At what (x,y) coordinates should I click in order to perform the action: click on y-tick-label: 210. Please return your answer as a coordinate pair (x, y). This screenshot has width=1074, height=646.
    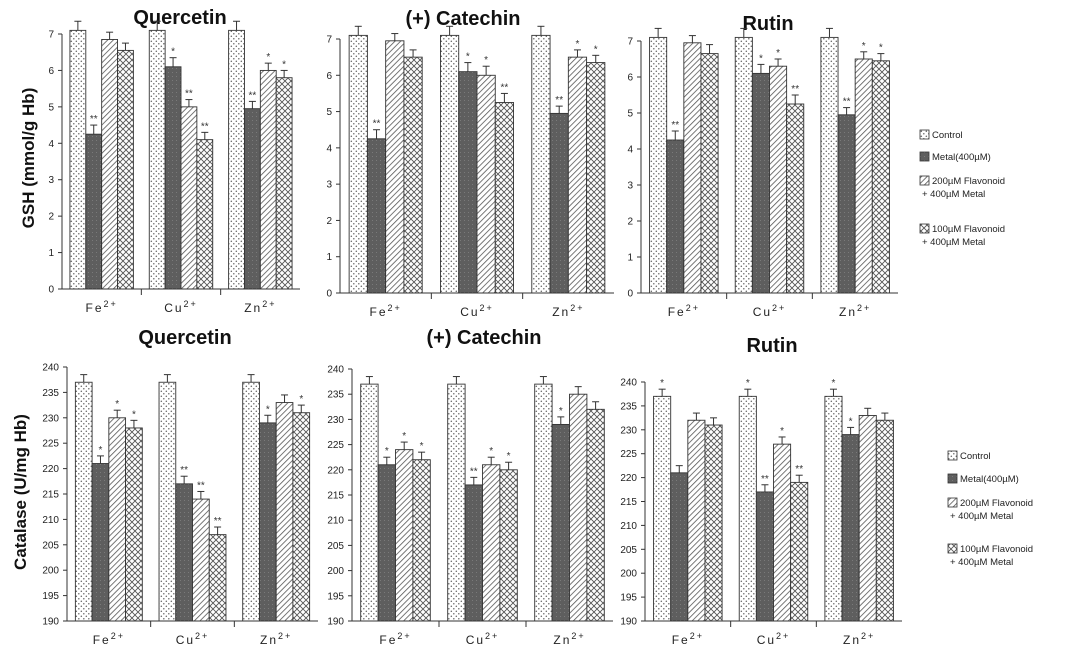
    Looking at the image, I should click on (335, 521).